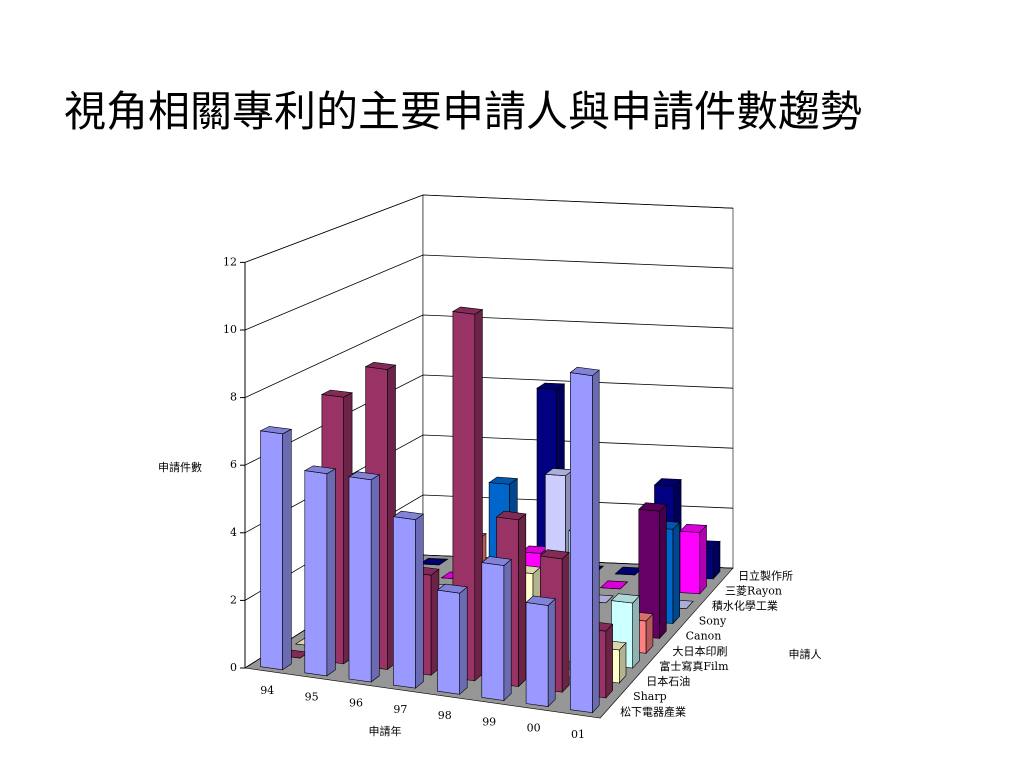  Describe the element at coordinates (356, 703) in the screenshot. I see `x-tick-label: 96` at that location.